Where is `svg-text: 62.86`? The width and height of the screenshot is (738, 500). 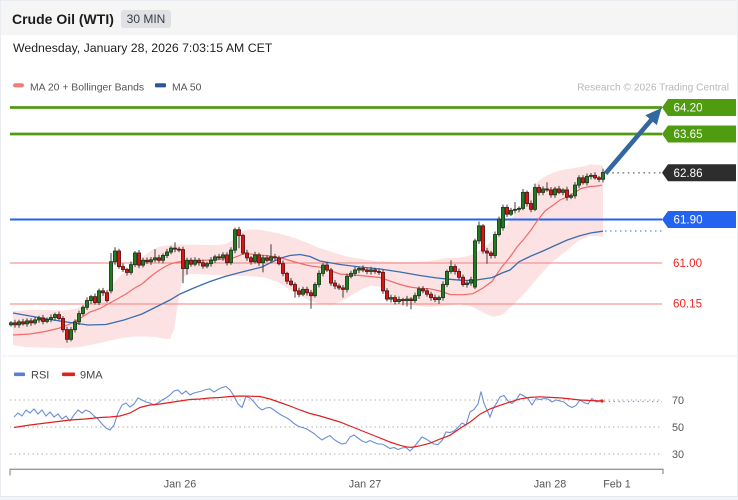
svg-text: 62.86 is located at coordinates (688, 173).